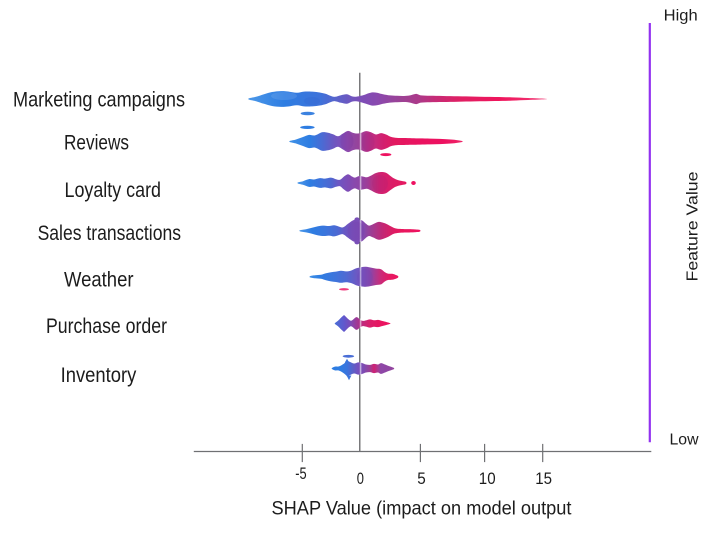 This screenshot has height=535, width=719. Describe the element at coordinates (543, 479) in the screenshot. I see `svg-text: 15` at that location.